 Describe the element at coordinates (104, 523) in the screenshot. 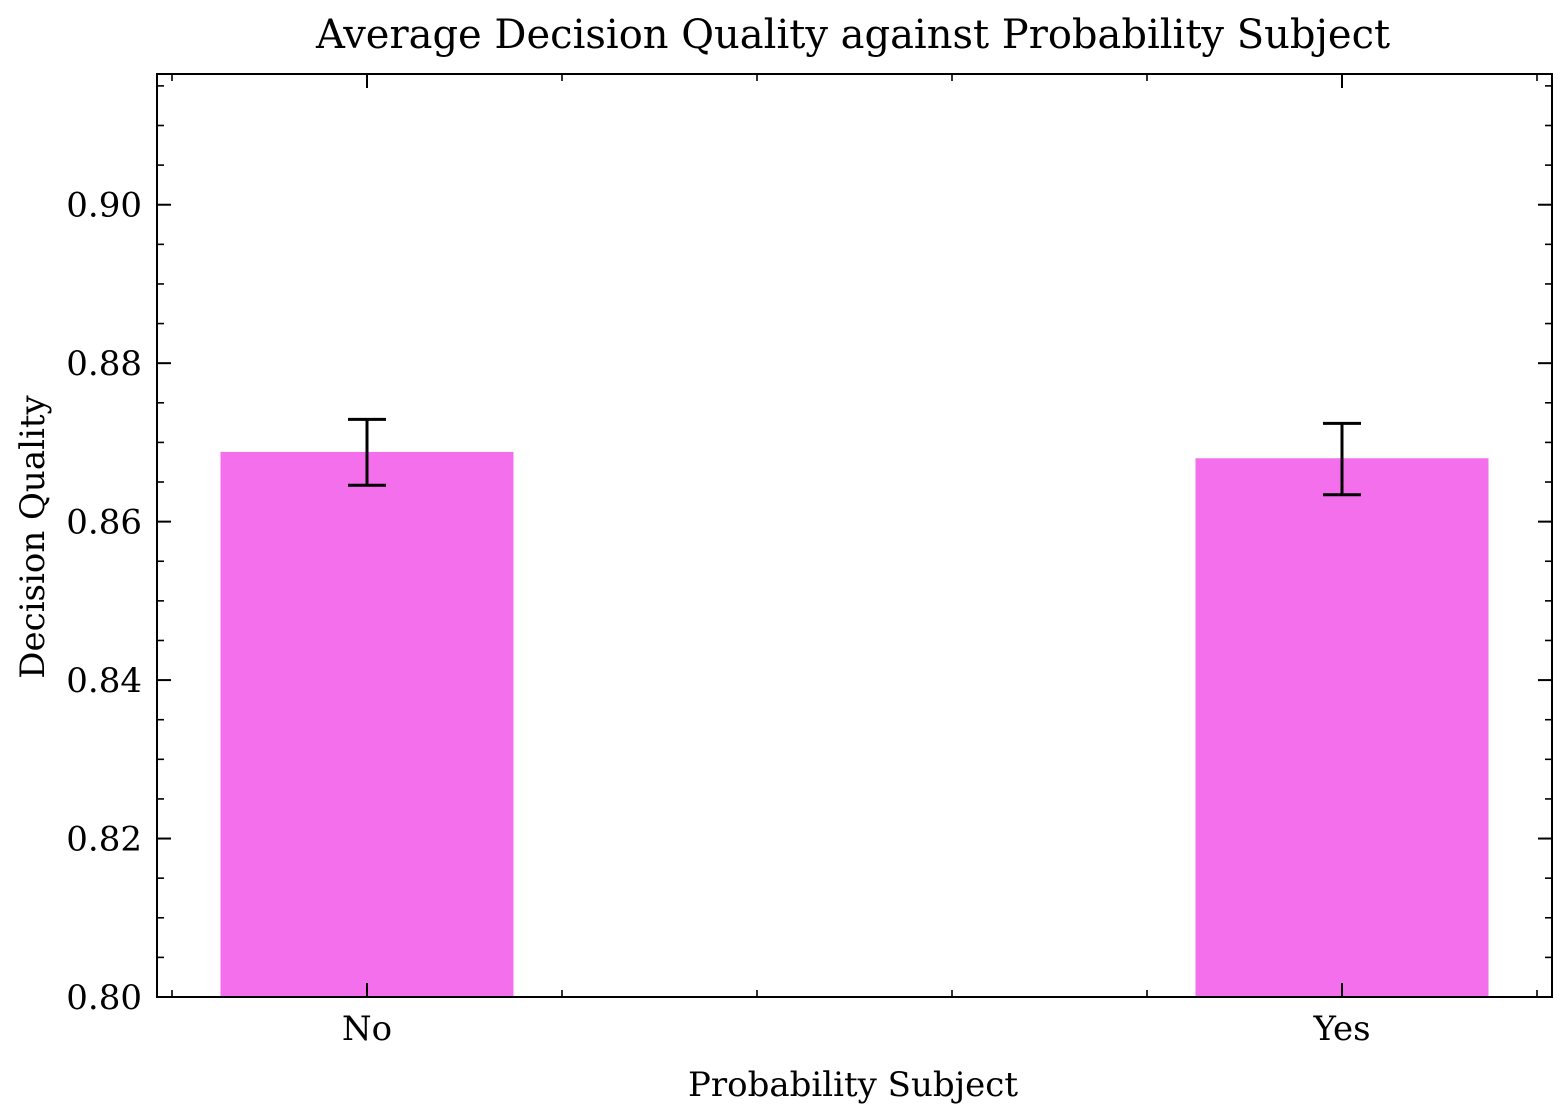

I see `y-tick-label: 0.86` at that location.